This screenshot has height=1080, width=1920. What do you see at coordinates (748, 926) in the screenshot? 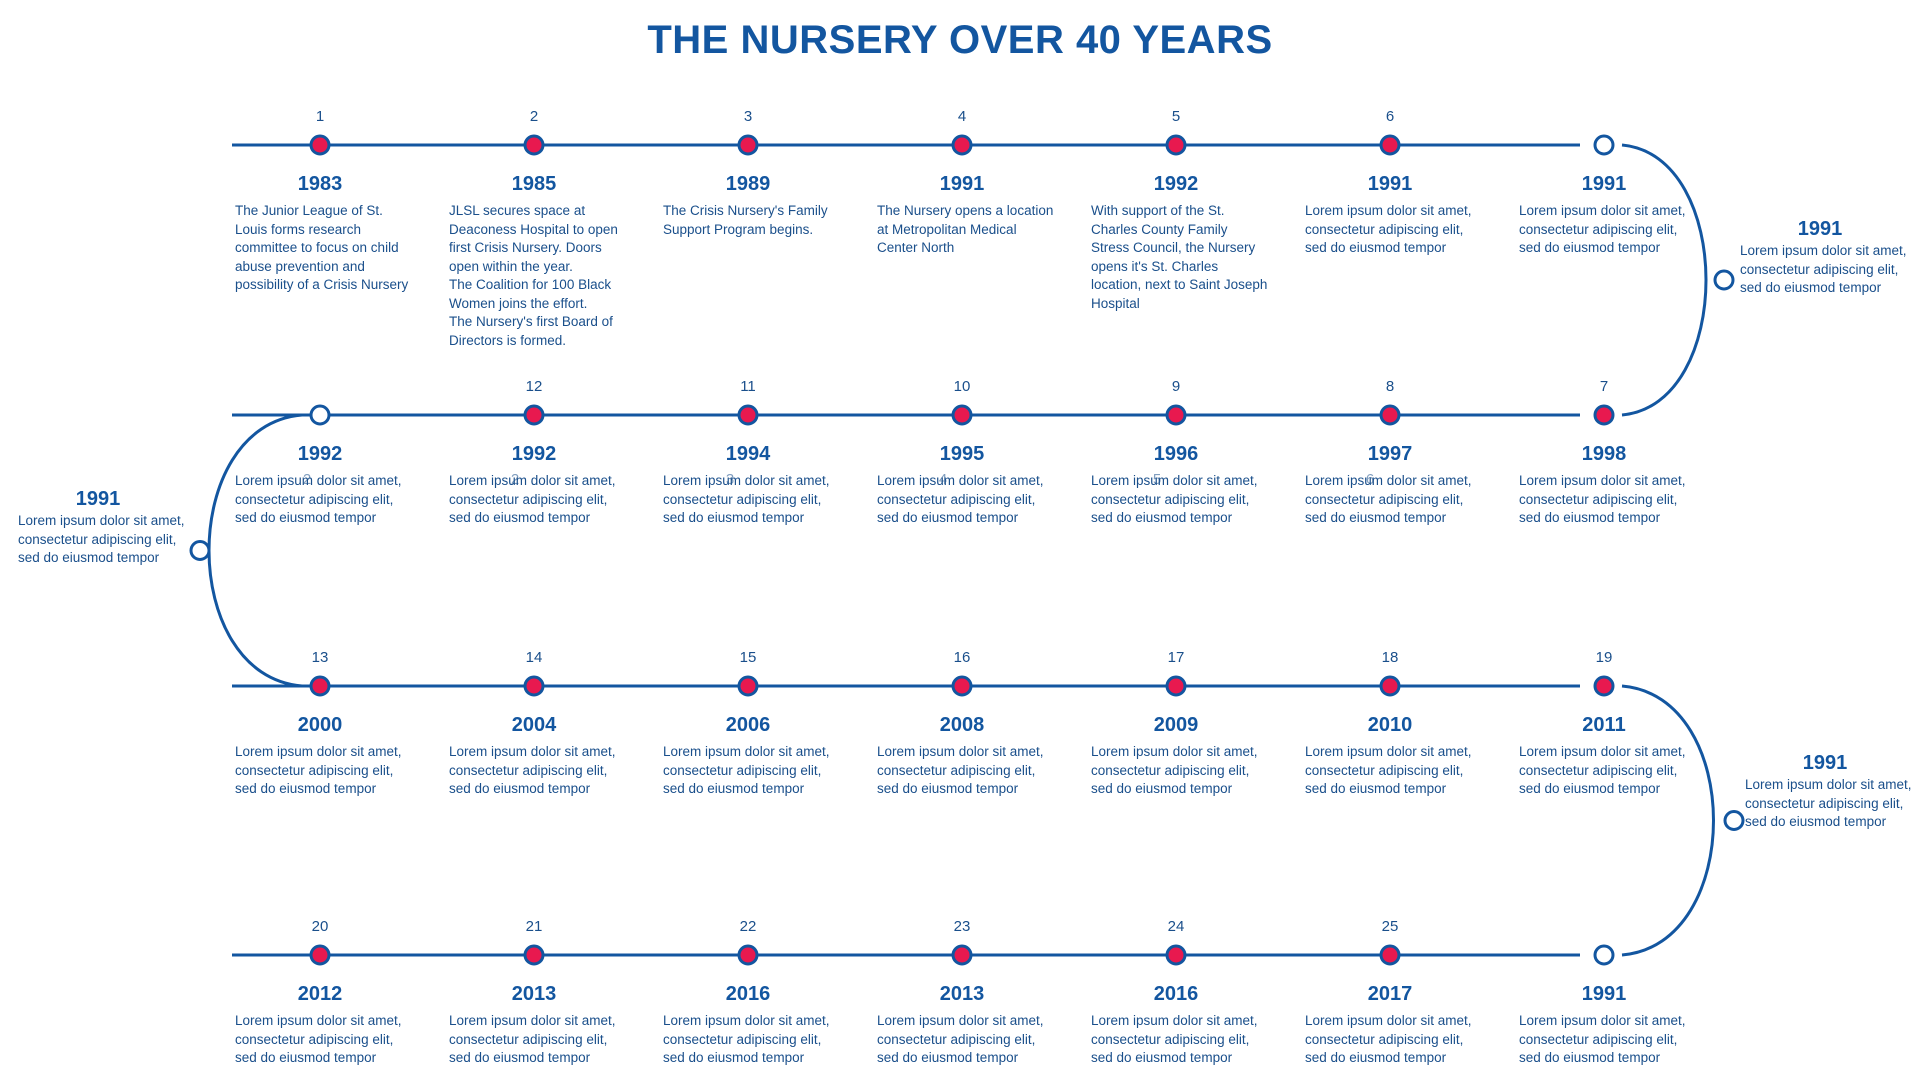
I see `milestone-number: 22` at bounding box center [748, 926].